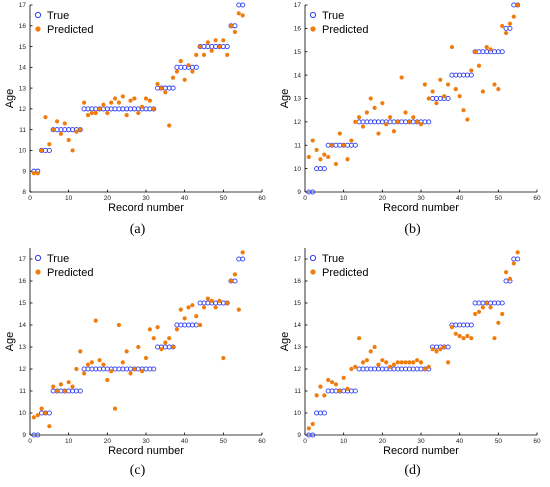  Describe the element at coordinates (224, 198) in the screenshot. I see `x-tick-label: 50` at that location.